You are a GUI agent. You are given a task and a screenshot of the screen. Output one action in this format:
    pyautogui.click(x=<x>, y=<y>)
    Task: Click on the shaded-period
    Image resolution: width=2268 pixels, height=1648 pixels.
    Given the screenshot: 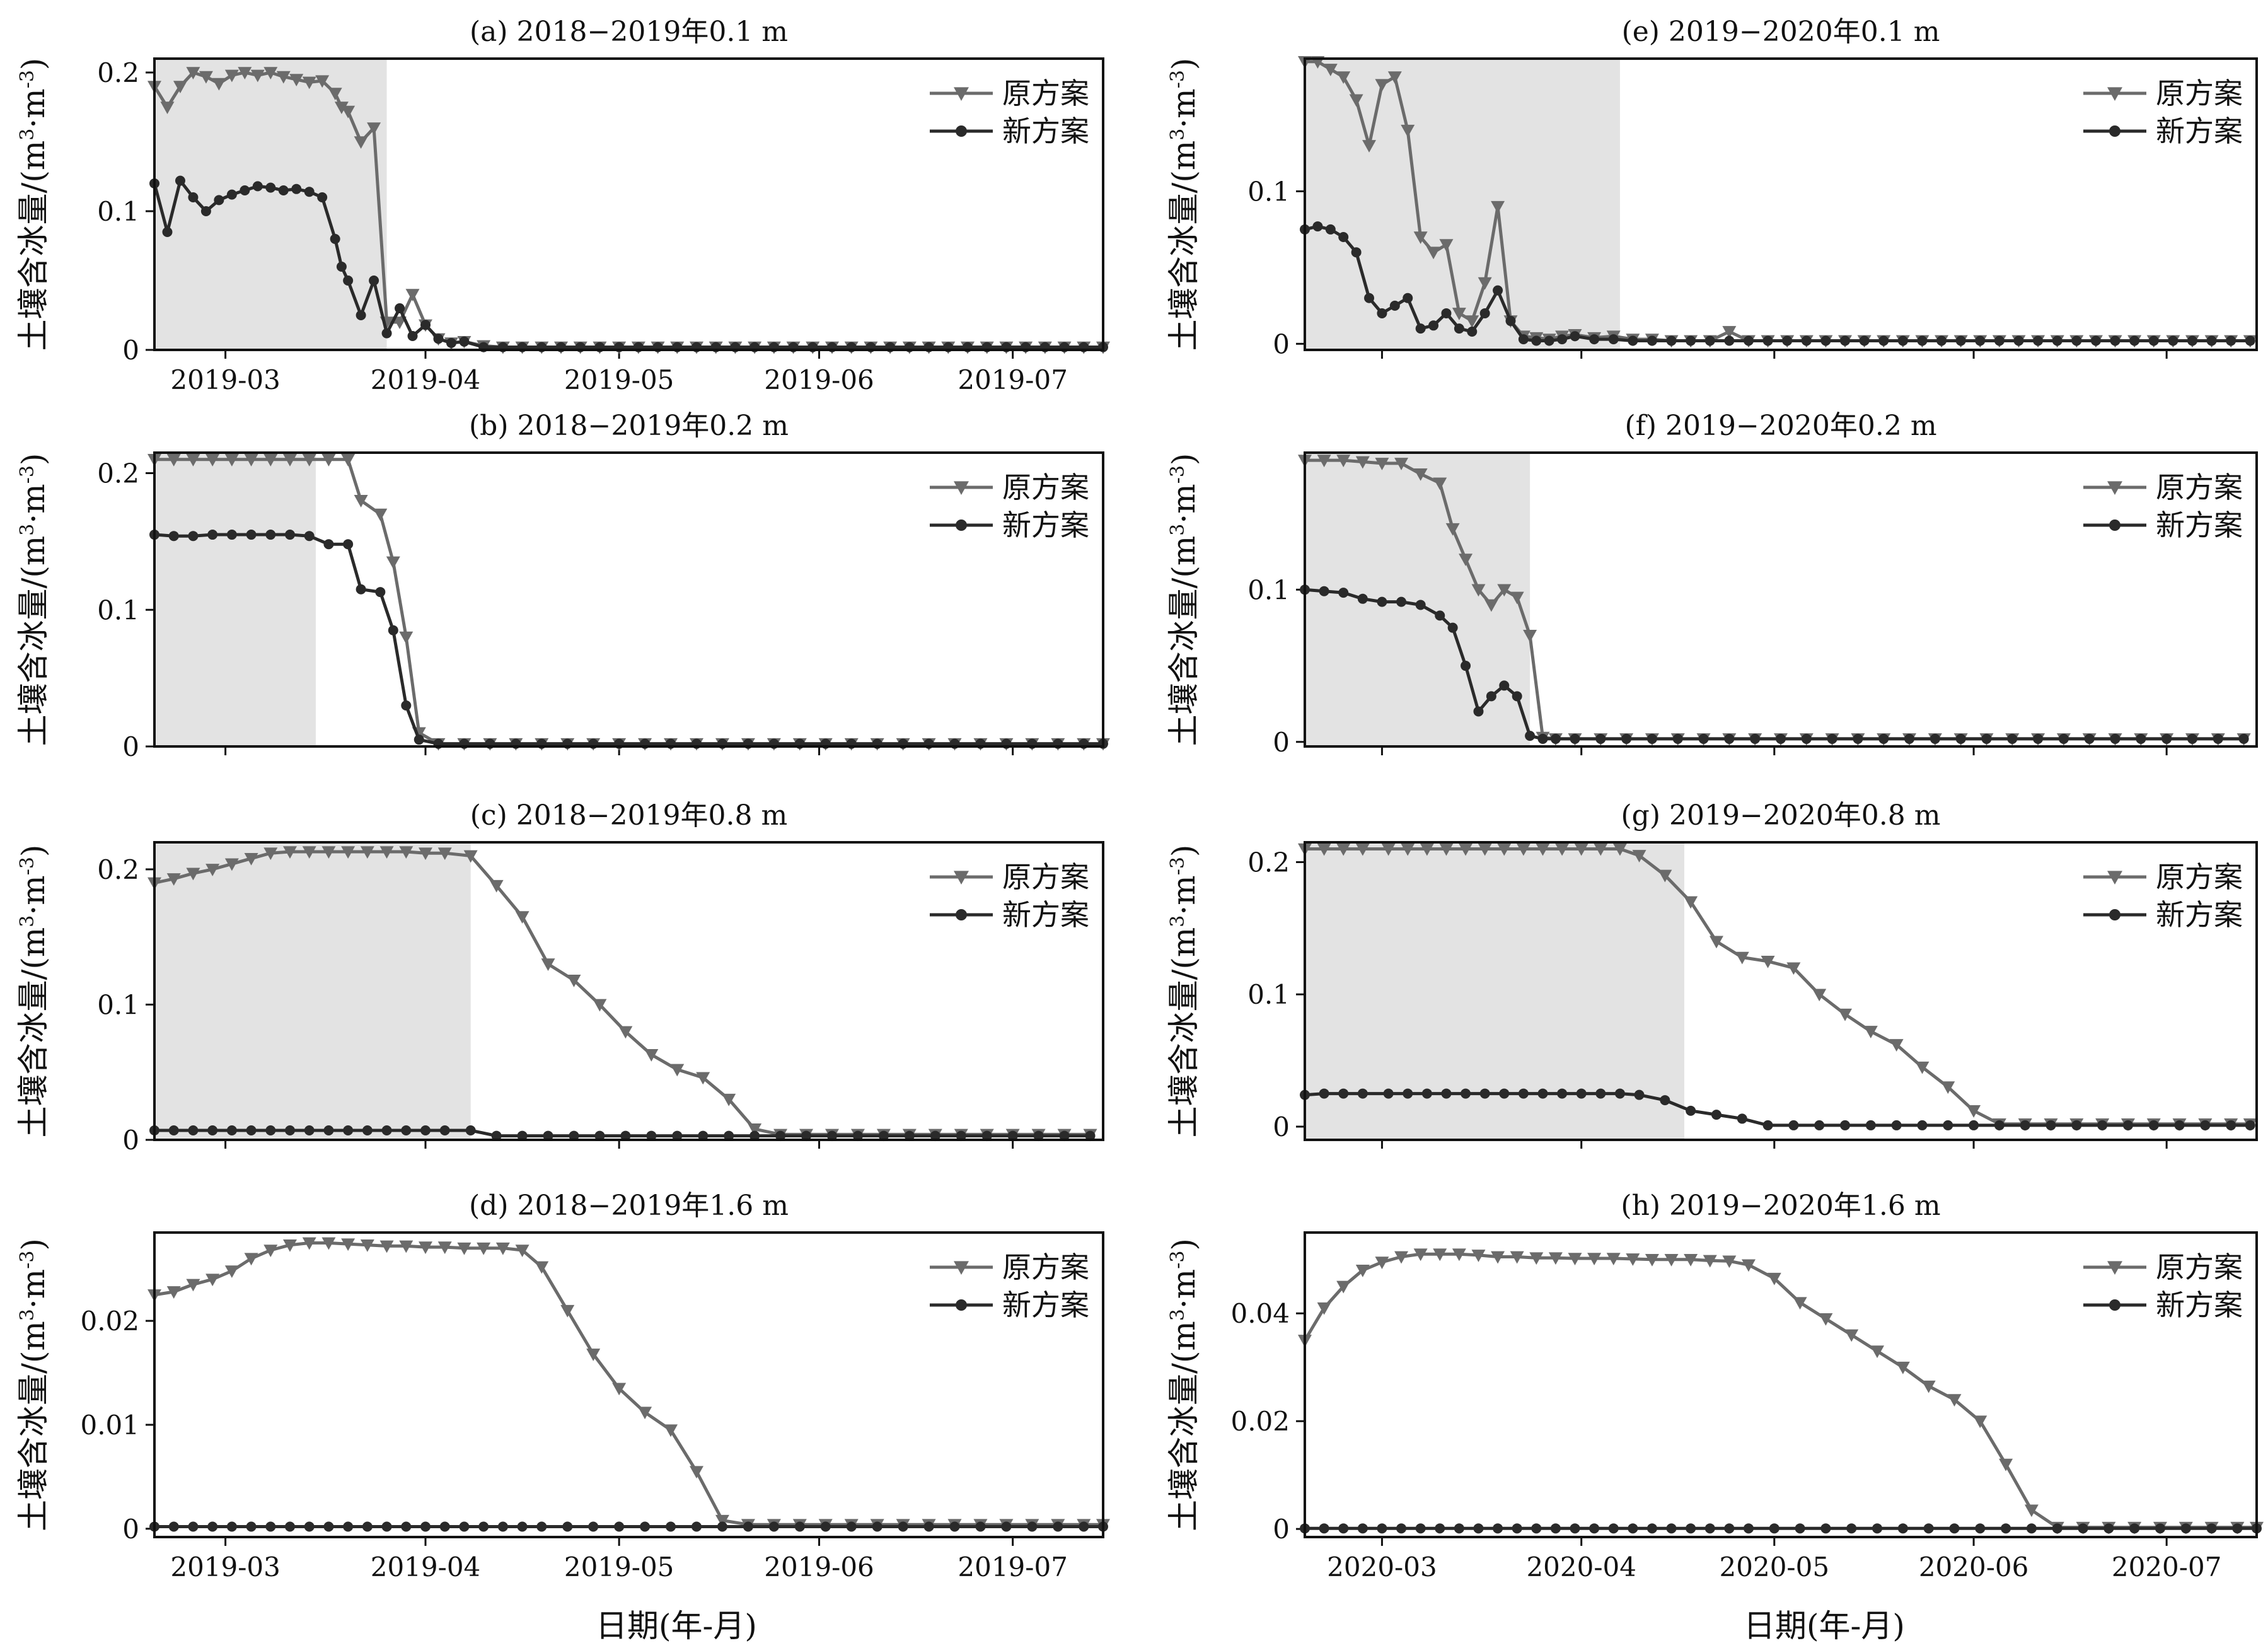 What is the action you would take?
    pyautogui.click(x=312, y=991)
    